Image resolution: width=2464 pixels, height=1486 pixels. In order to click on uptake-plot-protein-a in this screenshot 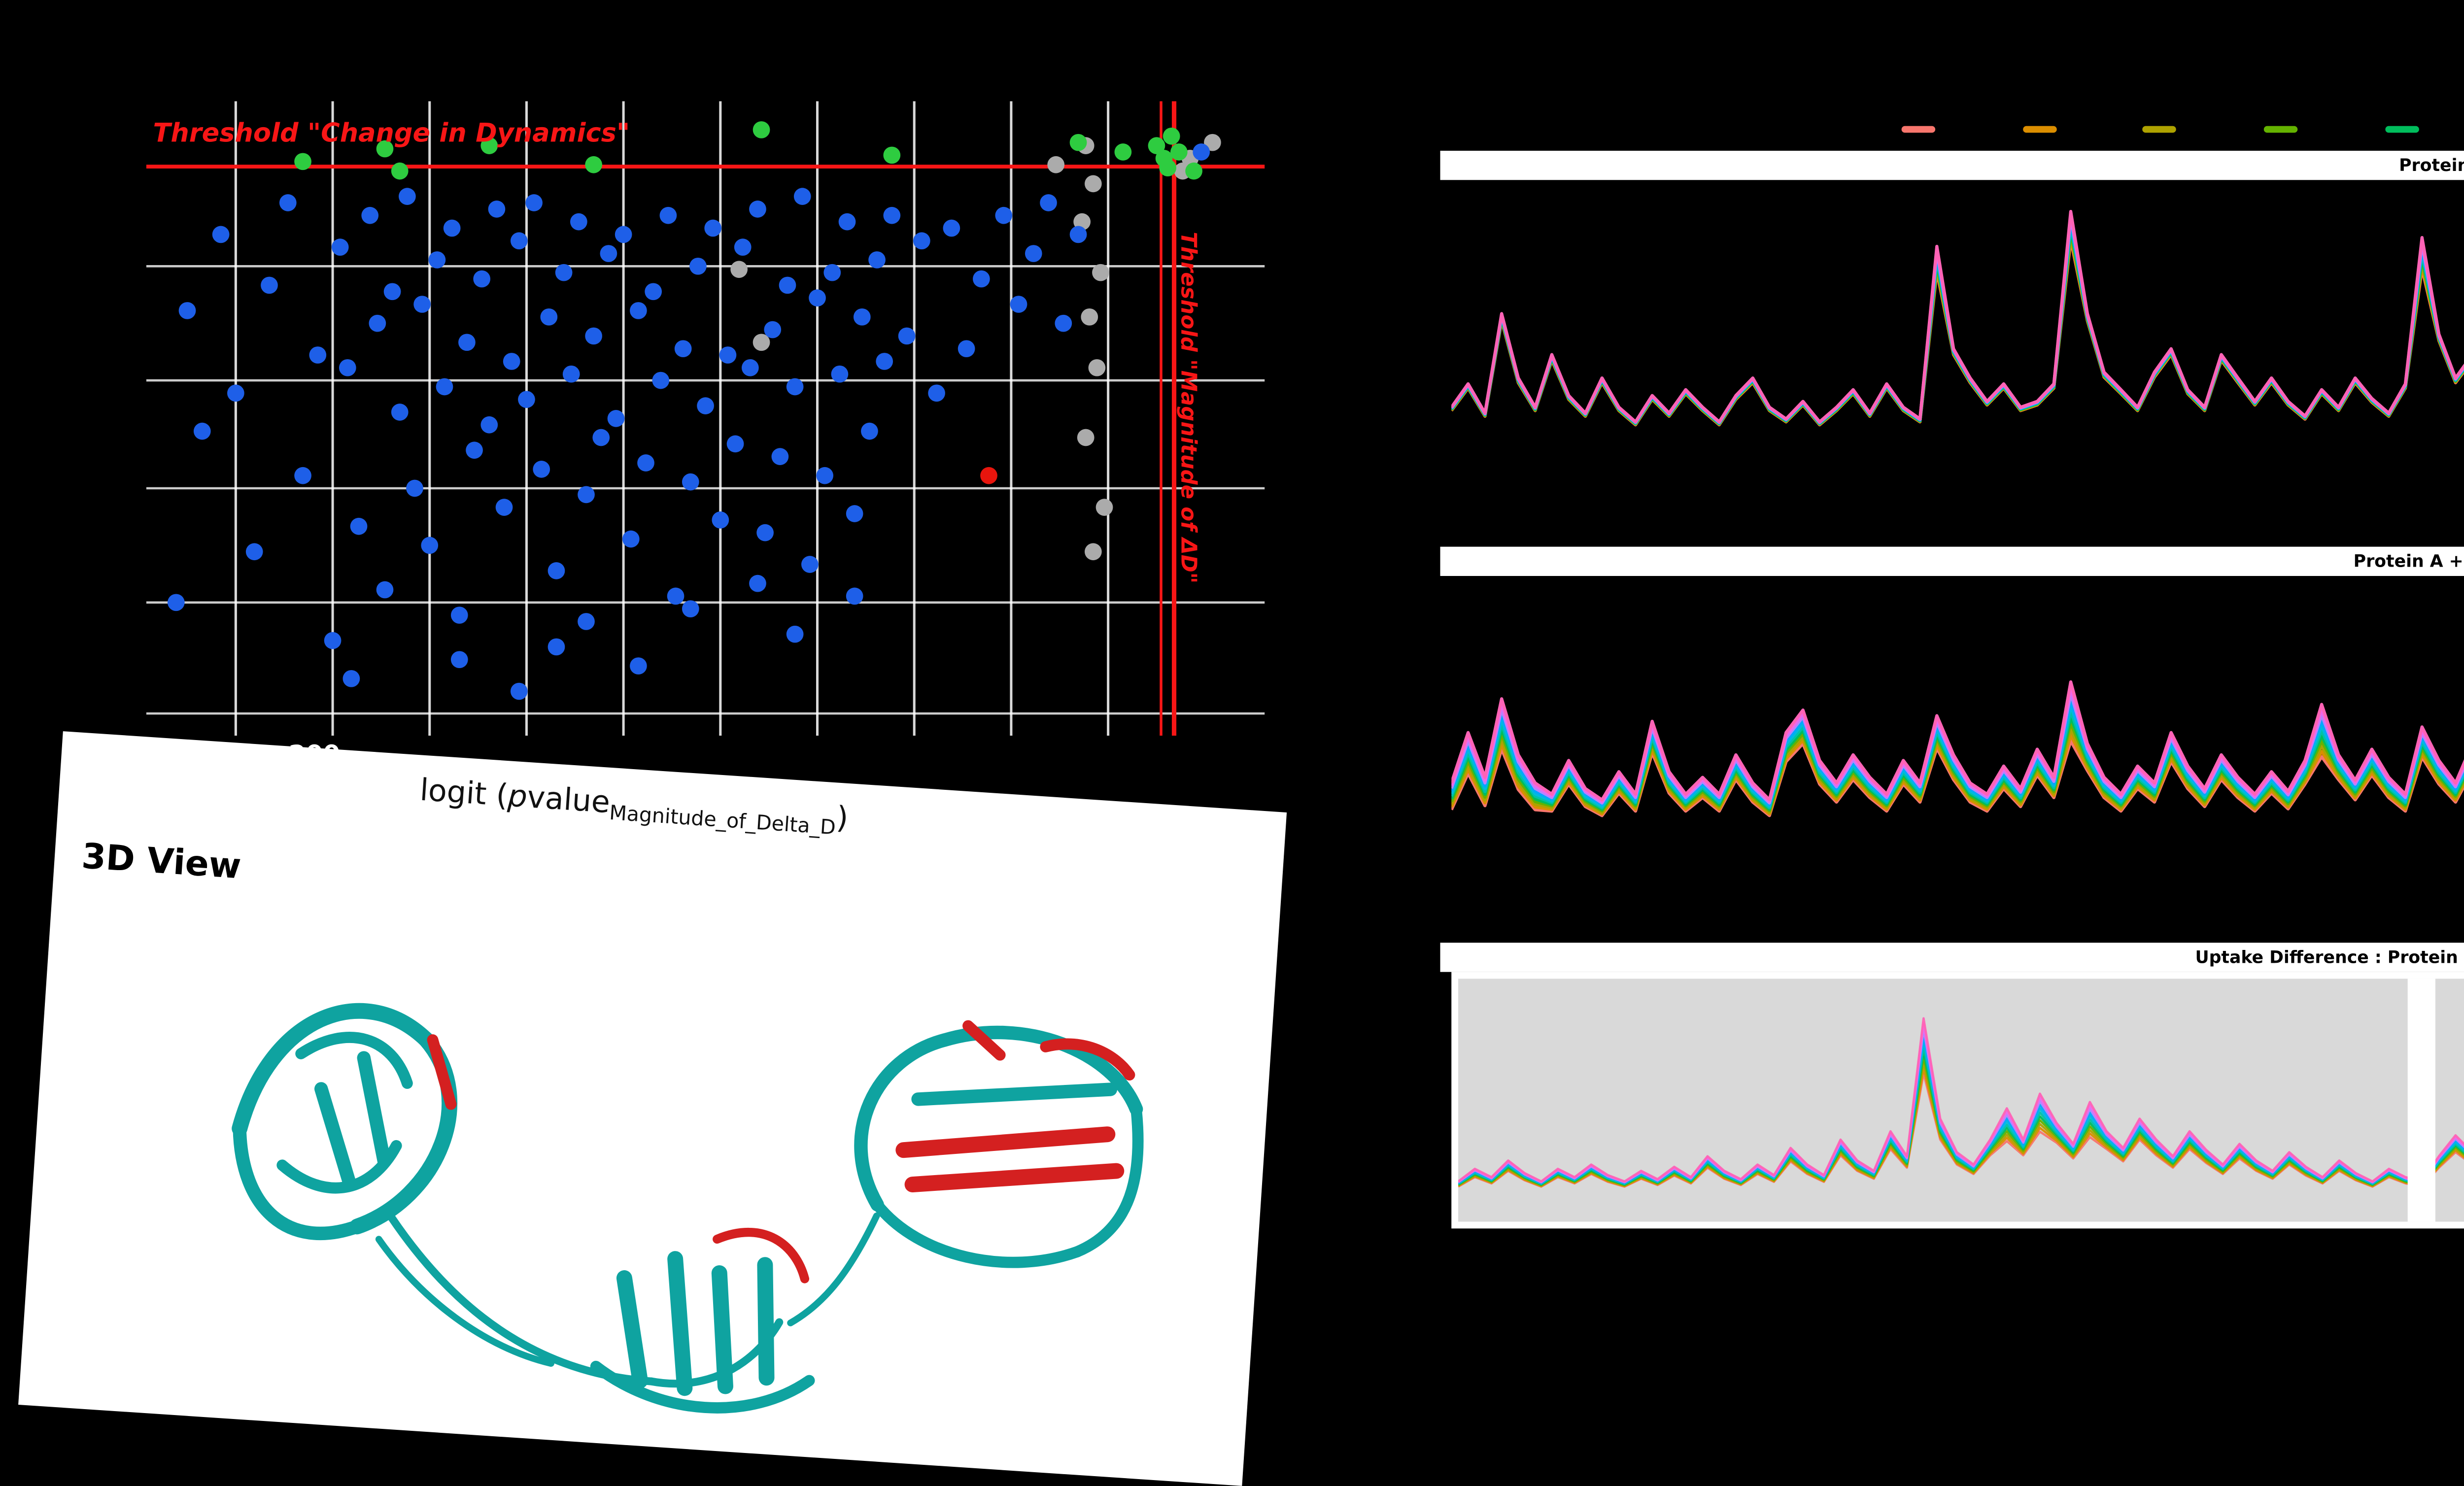, I will do `click(1957, 352)`.